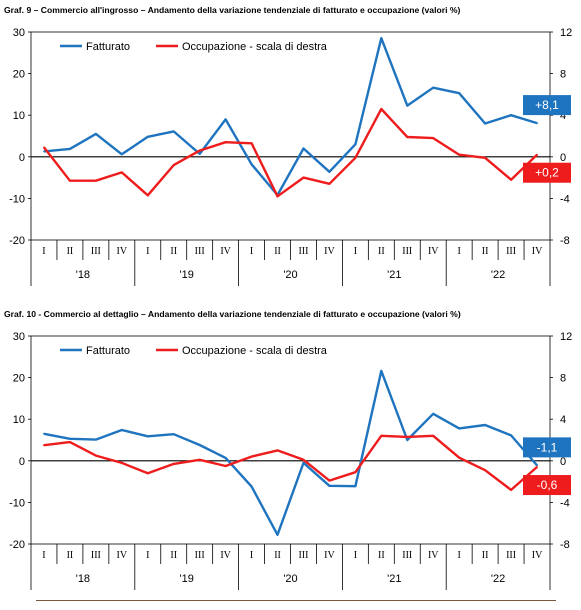  What do you see at coordinates (255, 351) in the screenshot?
I see `legend-occupazione-label: Occupazione - scala di destra` at bounding box center [255, 351].